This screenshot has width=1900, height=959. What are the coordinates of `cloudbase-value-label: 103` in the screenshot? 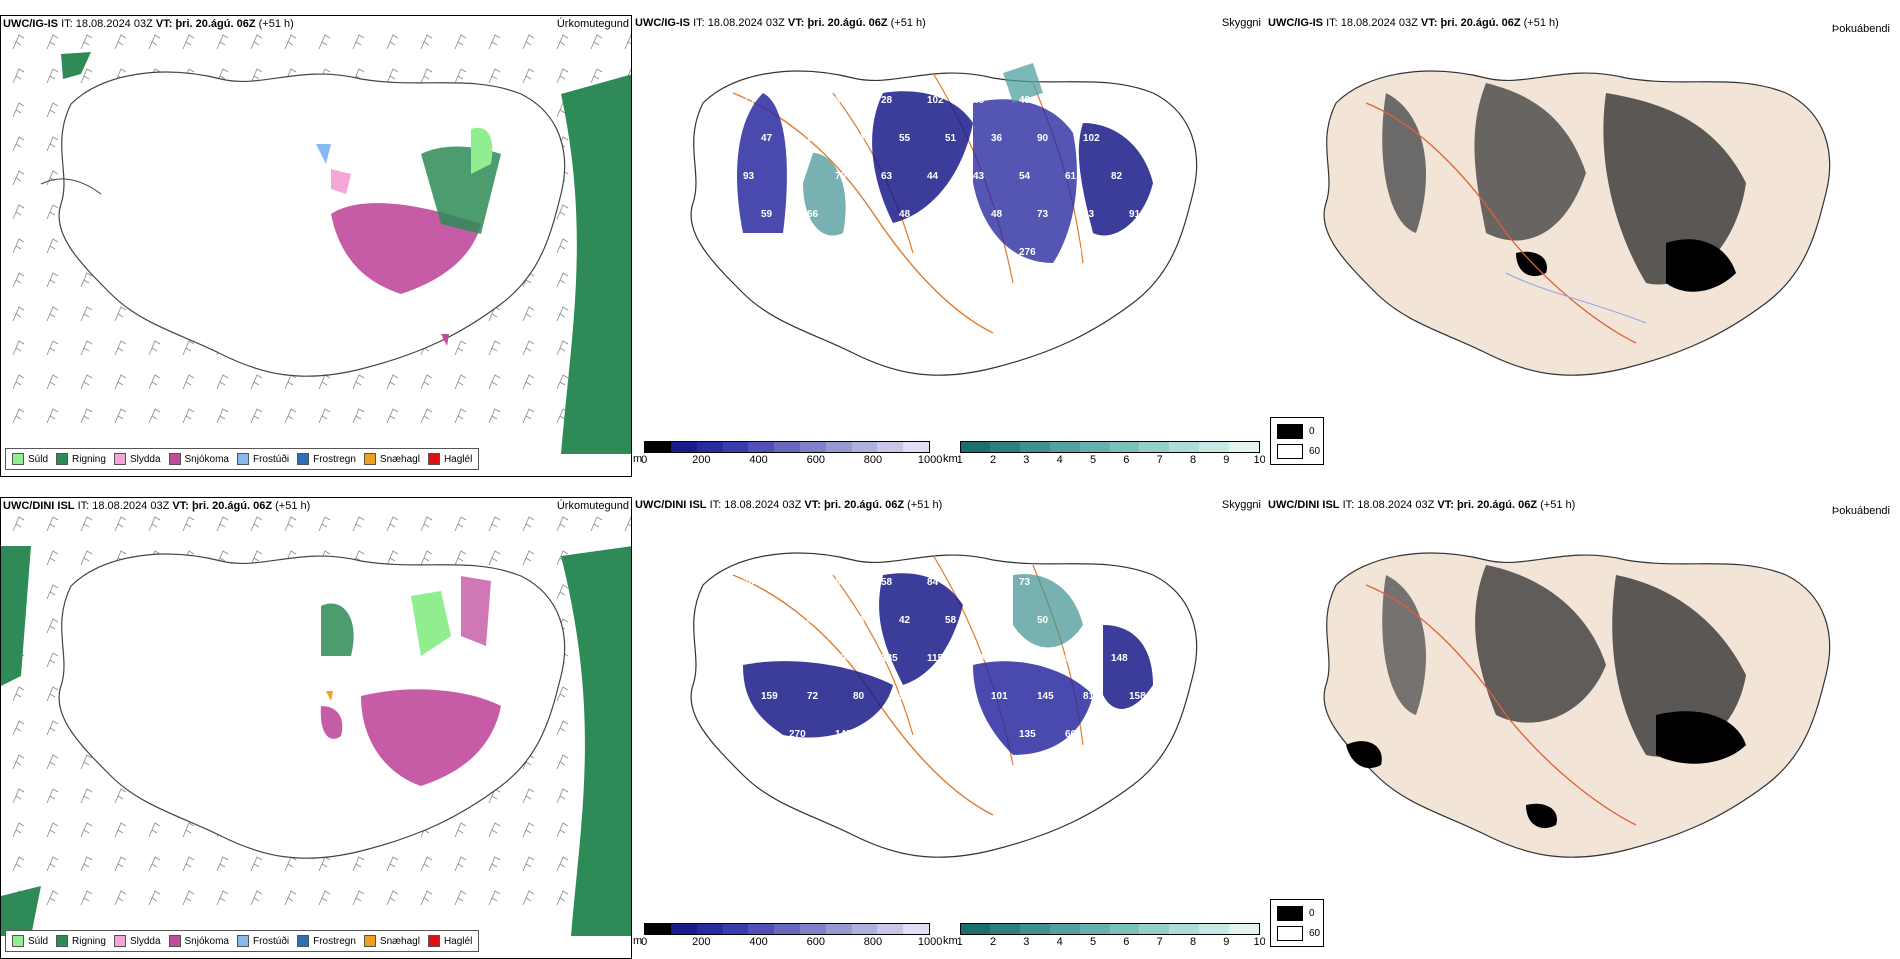 It's located at (953, 290).